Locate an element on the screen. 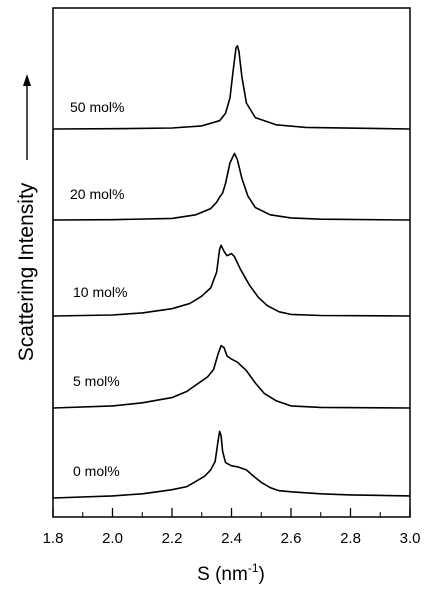 The width and height of the screenshot is (427, 591). x-tick-label: 2.8 is located at coordinates (350, 538).